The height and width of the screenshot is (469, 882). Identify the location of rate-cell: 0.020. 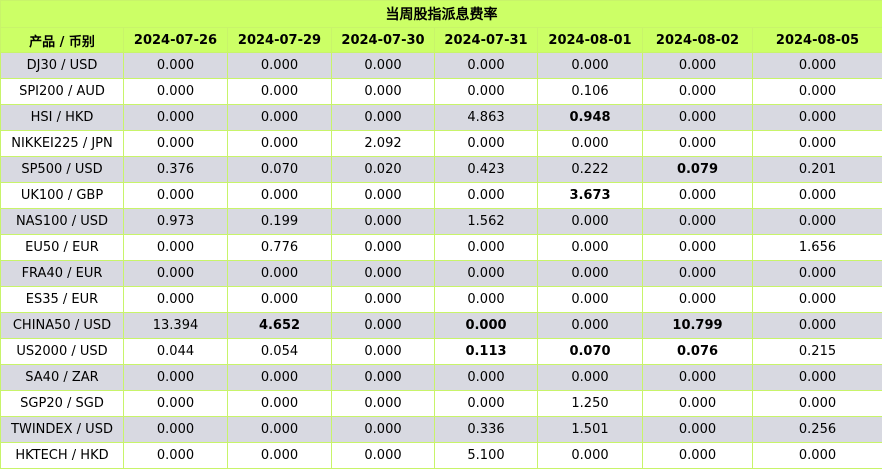
(383, 169).